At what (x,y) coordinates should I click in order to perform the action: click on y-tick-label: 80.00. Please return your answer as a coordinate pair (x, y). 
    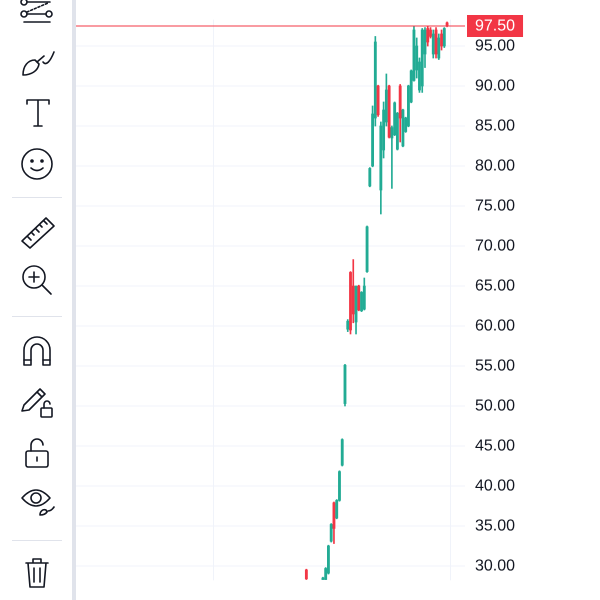
    Looking at the image, I should click on (495, 165).